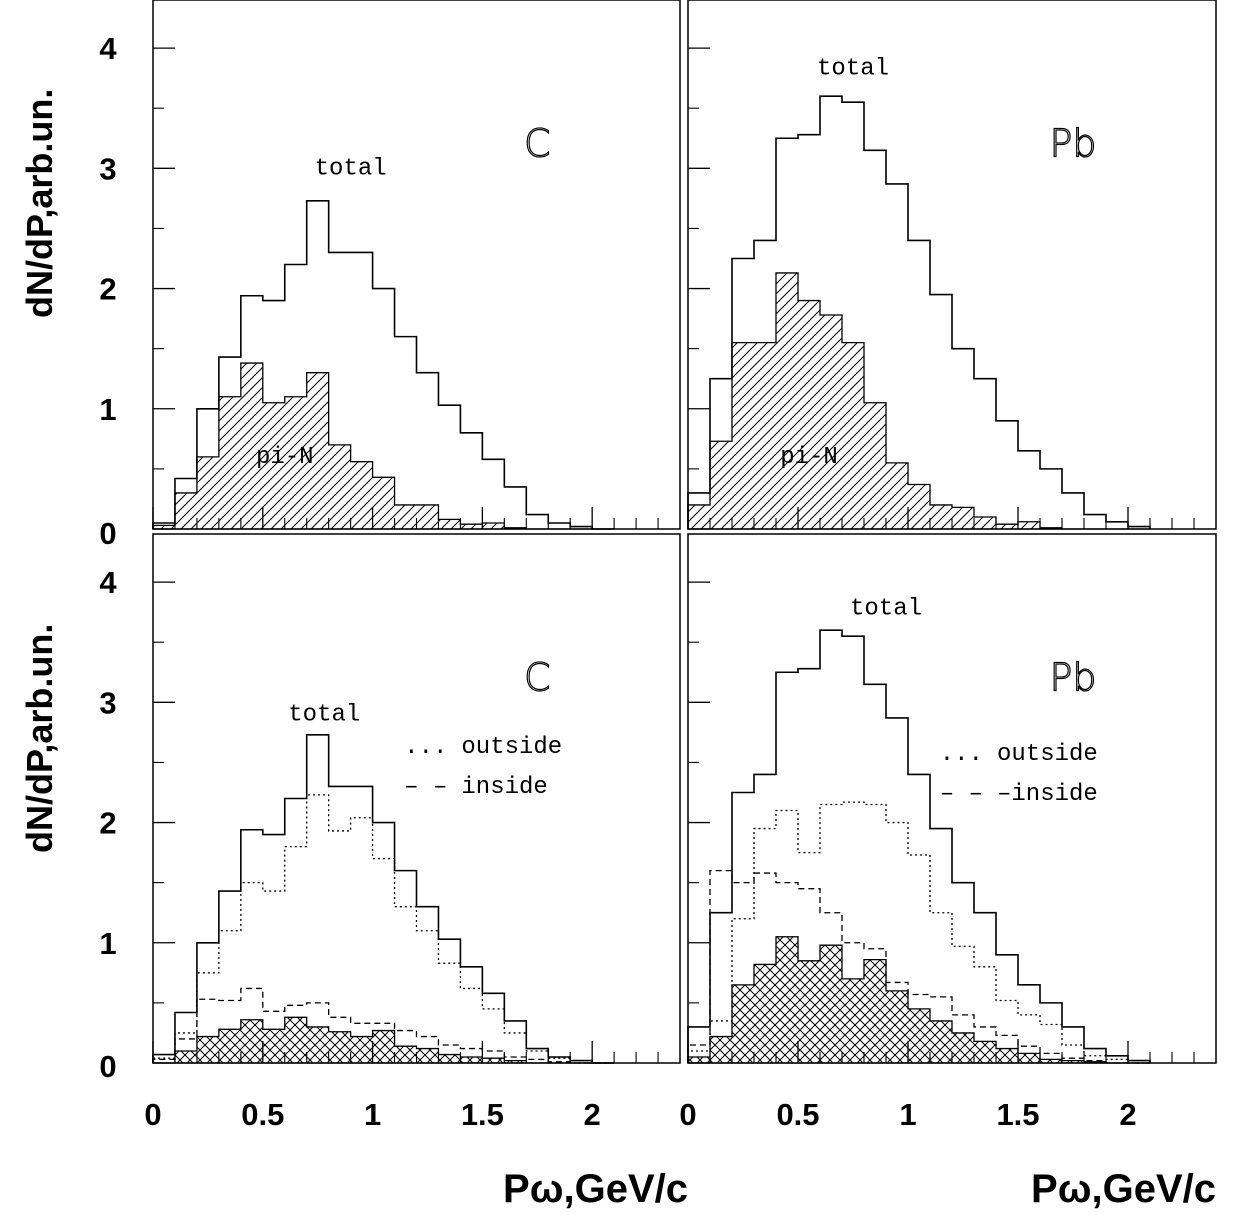 The width and height of the screenshot is (1233, 1217). I want to click on y-axis-label-bottom: dN/dP,arb.un., so click(39, 738).